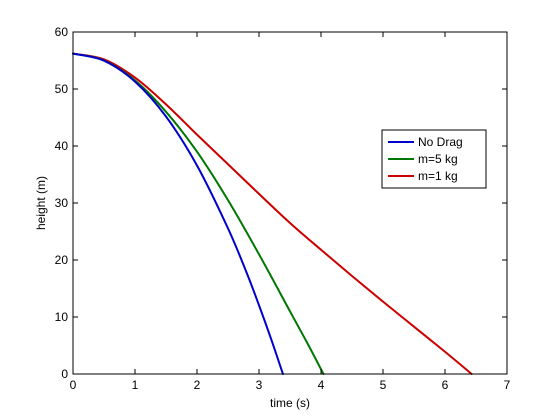 This screenshot has width=560, height=420. What do you see at coordinates (290, 403) in the screenshot?
I see `x-axis-label: time (s)` at bounding box center [290, 403].